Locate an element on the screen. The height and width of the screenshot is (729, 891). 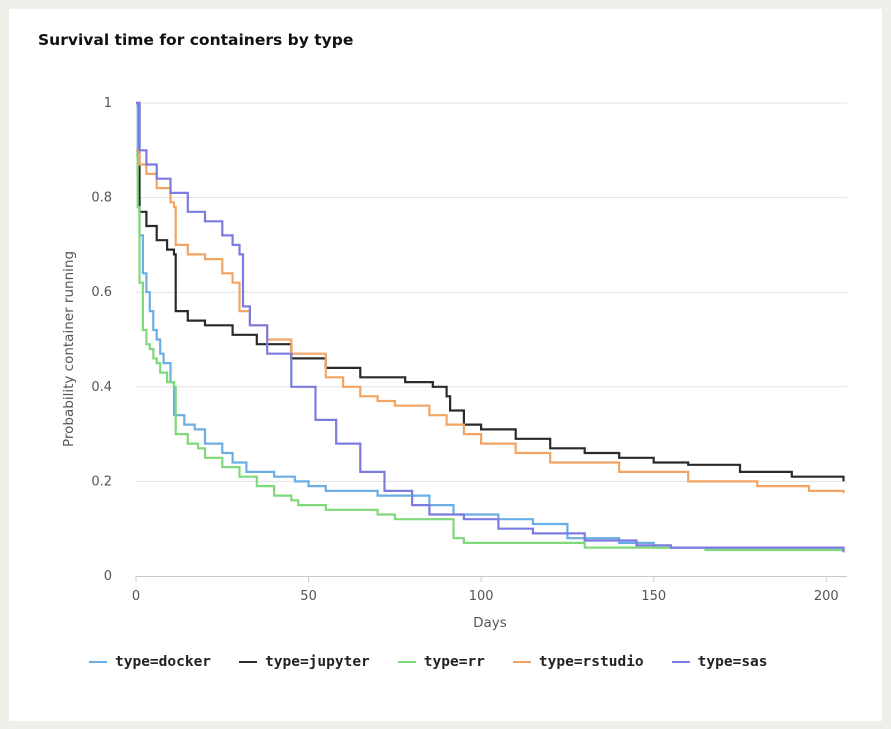
y-tick-label: 0.8 is located at coordinates (101, 198).